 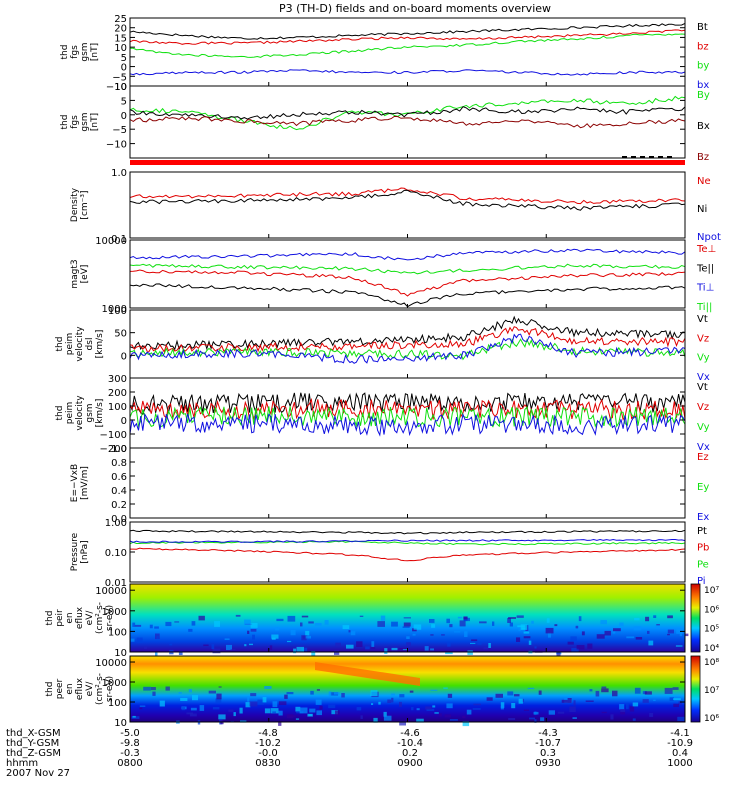 I want to click on ytick-label: 0.6, so click(x=119, y=477).